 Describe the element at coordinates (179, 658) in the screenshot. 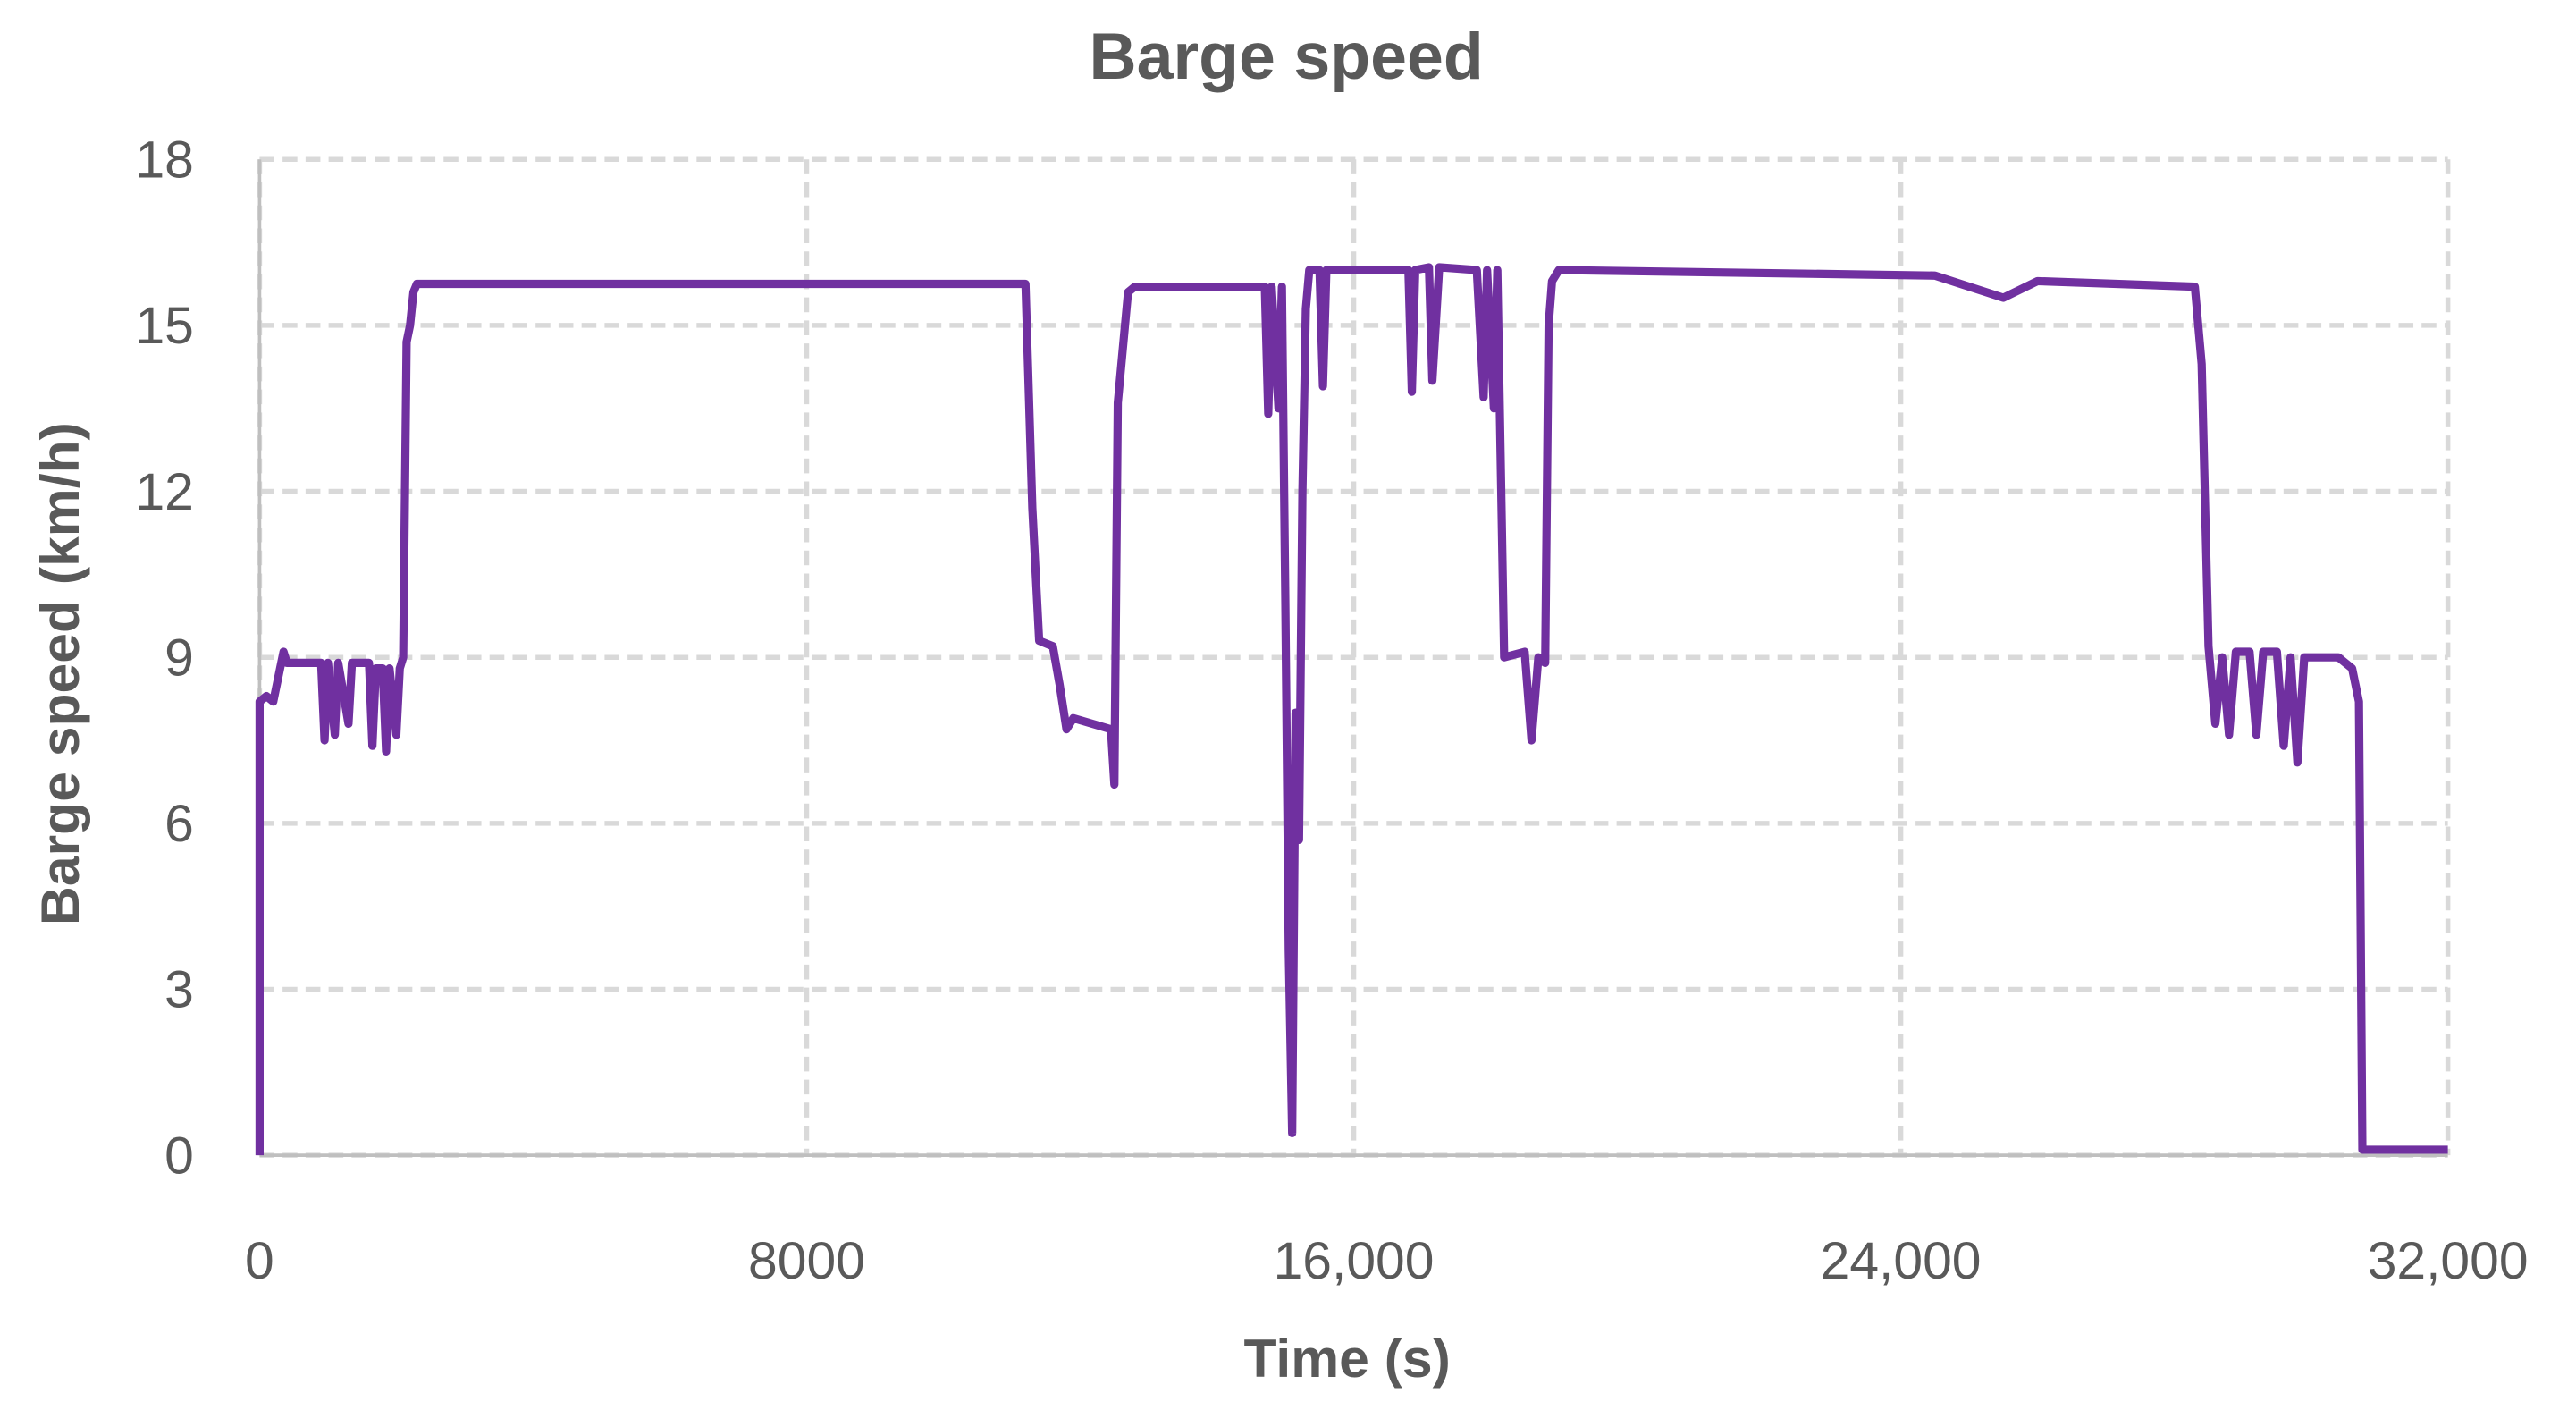

I see `y-tick-label: 9` at that location.